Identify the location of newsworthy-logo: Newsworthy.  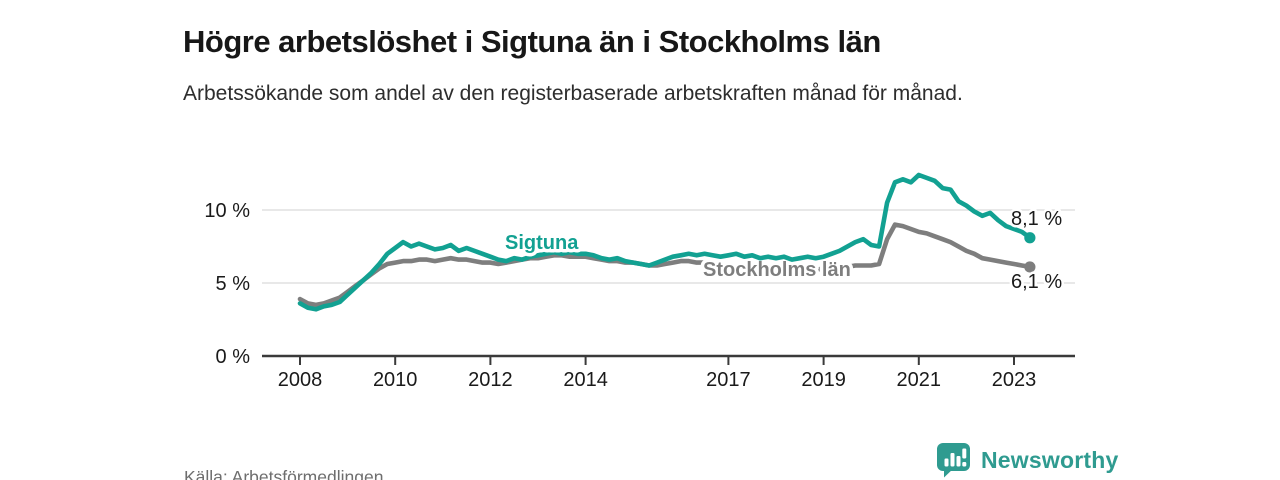
(1027, 460).